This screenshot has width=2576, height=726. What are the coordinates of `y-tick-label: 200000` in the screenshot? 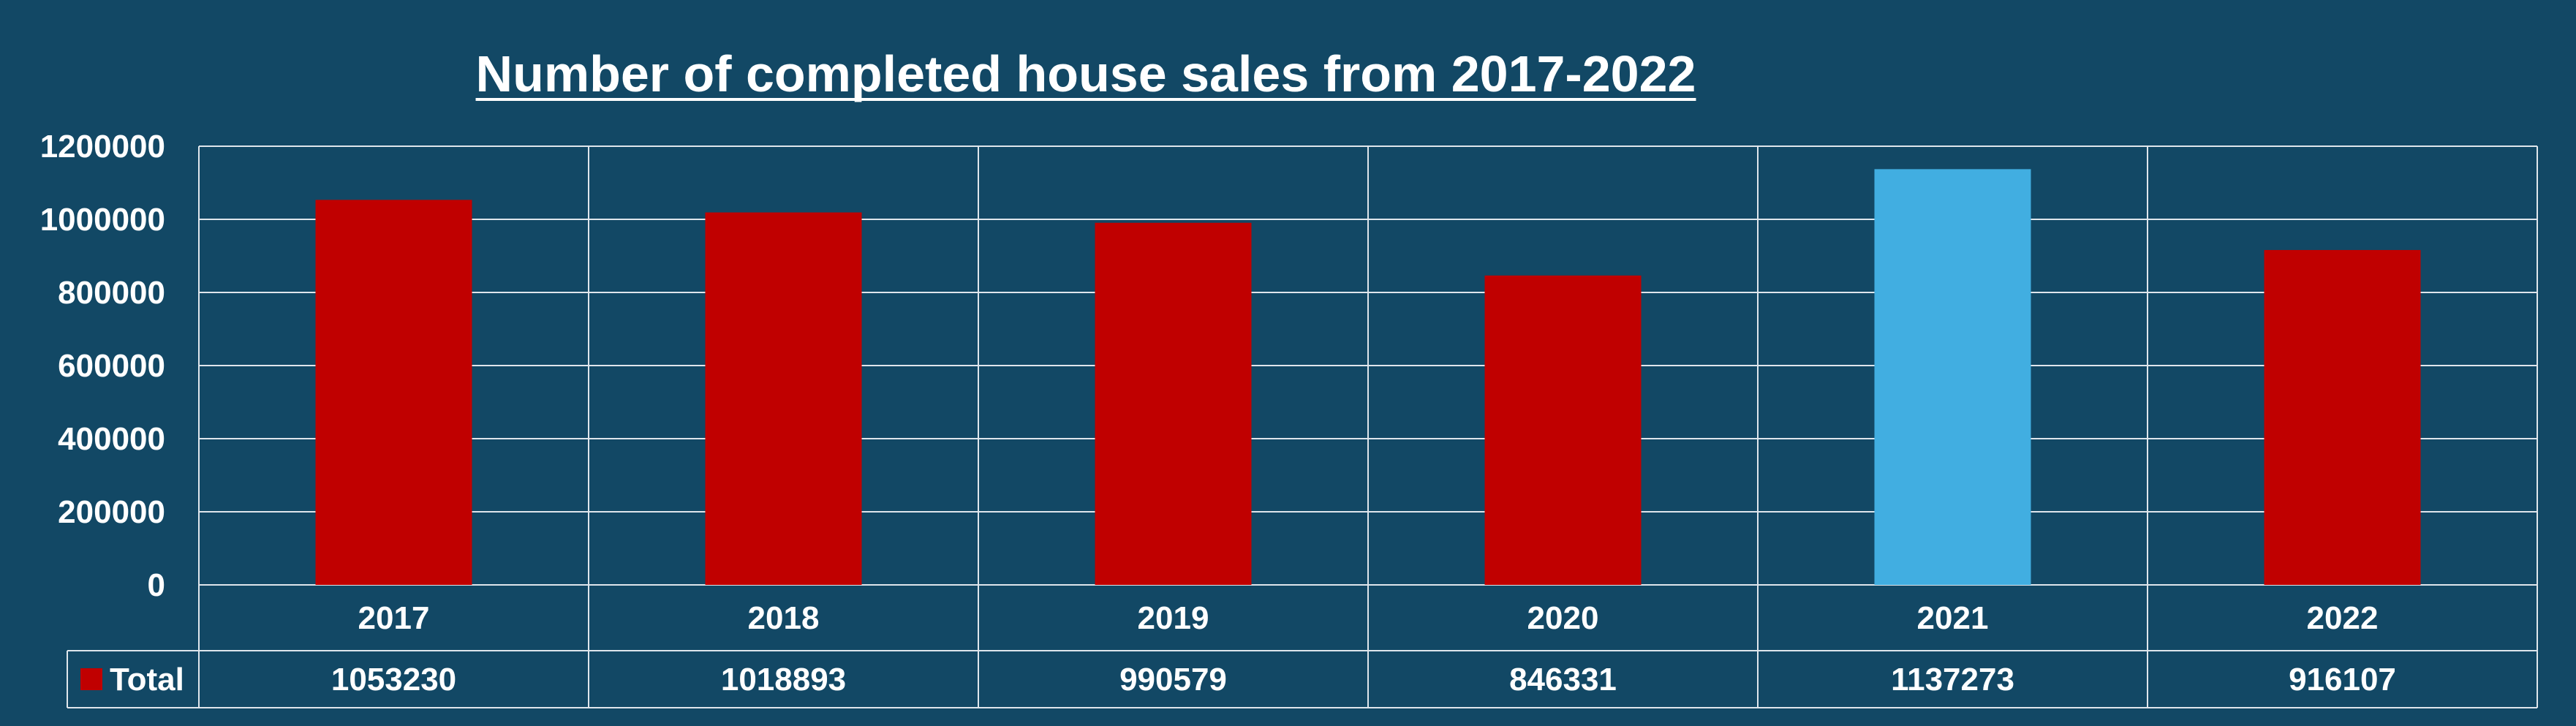 It's located at (111, 512).